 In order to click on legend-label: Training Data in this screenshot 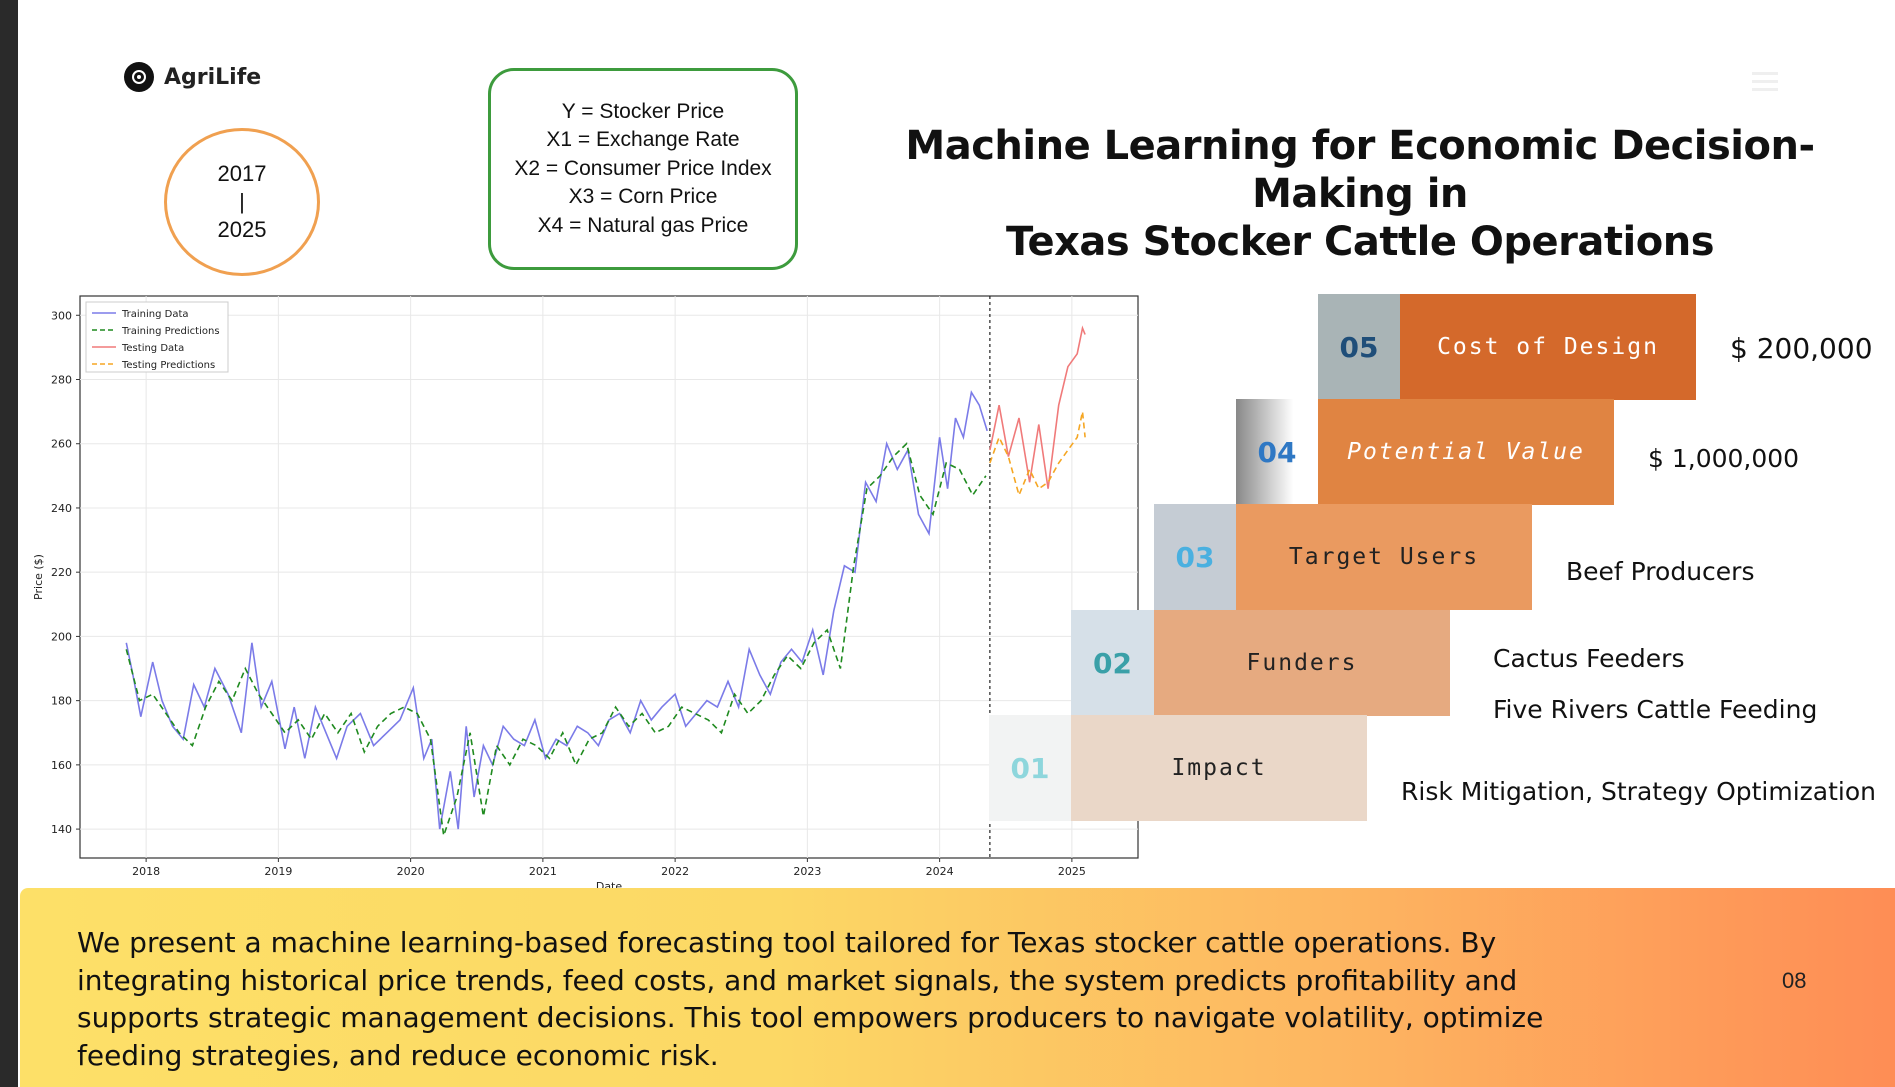, I will do `click(155, 314)`.